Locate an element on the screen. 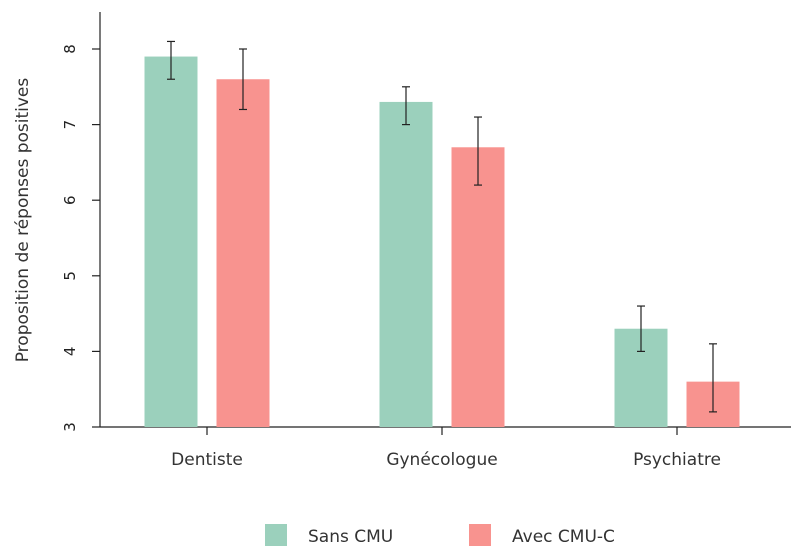 The width and height of the screenshot is (791, 546). legend-label: Sans CMU is located at coordinates (350, 536).